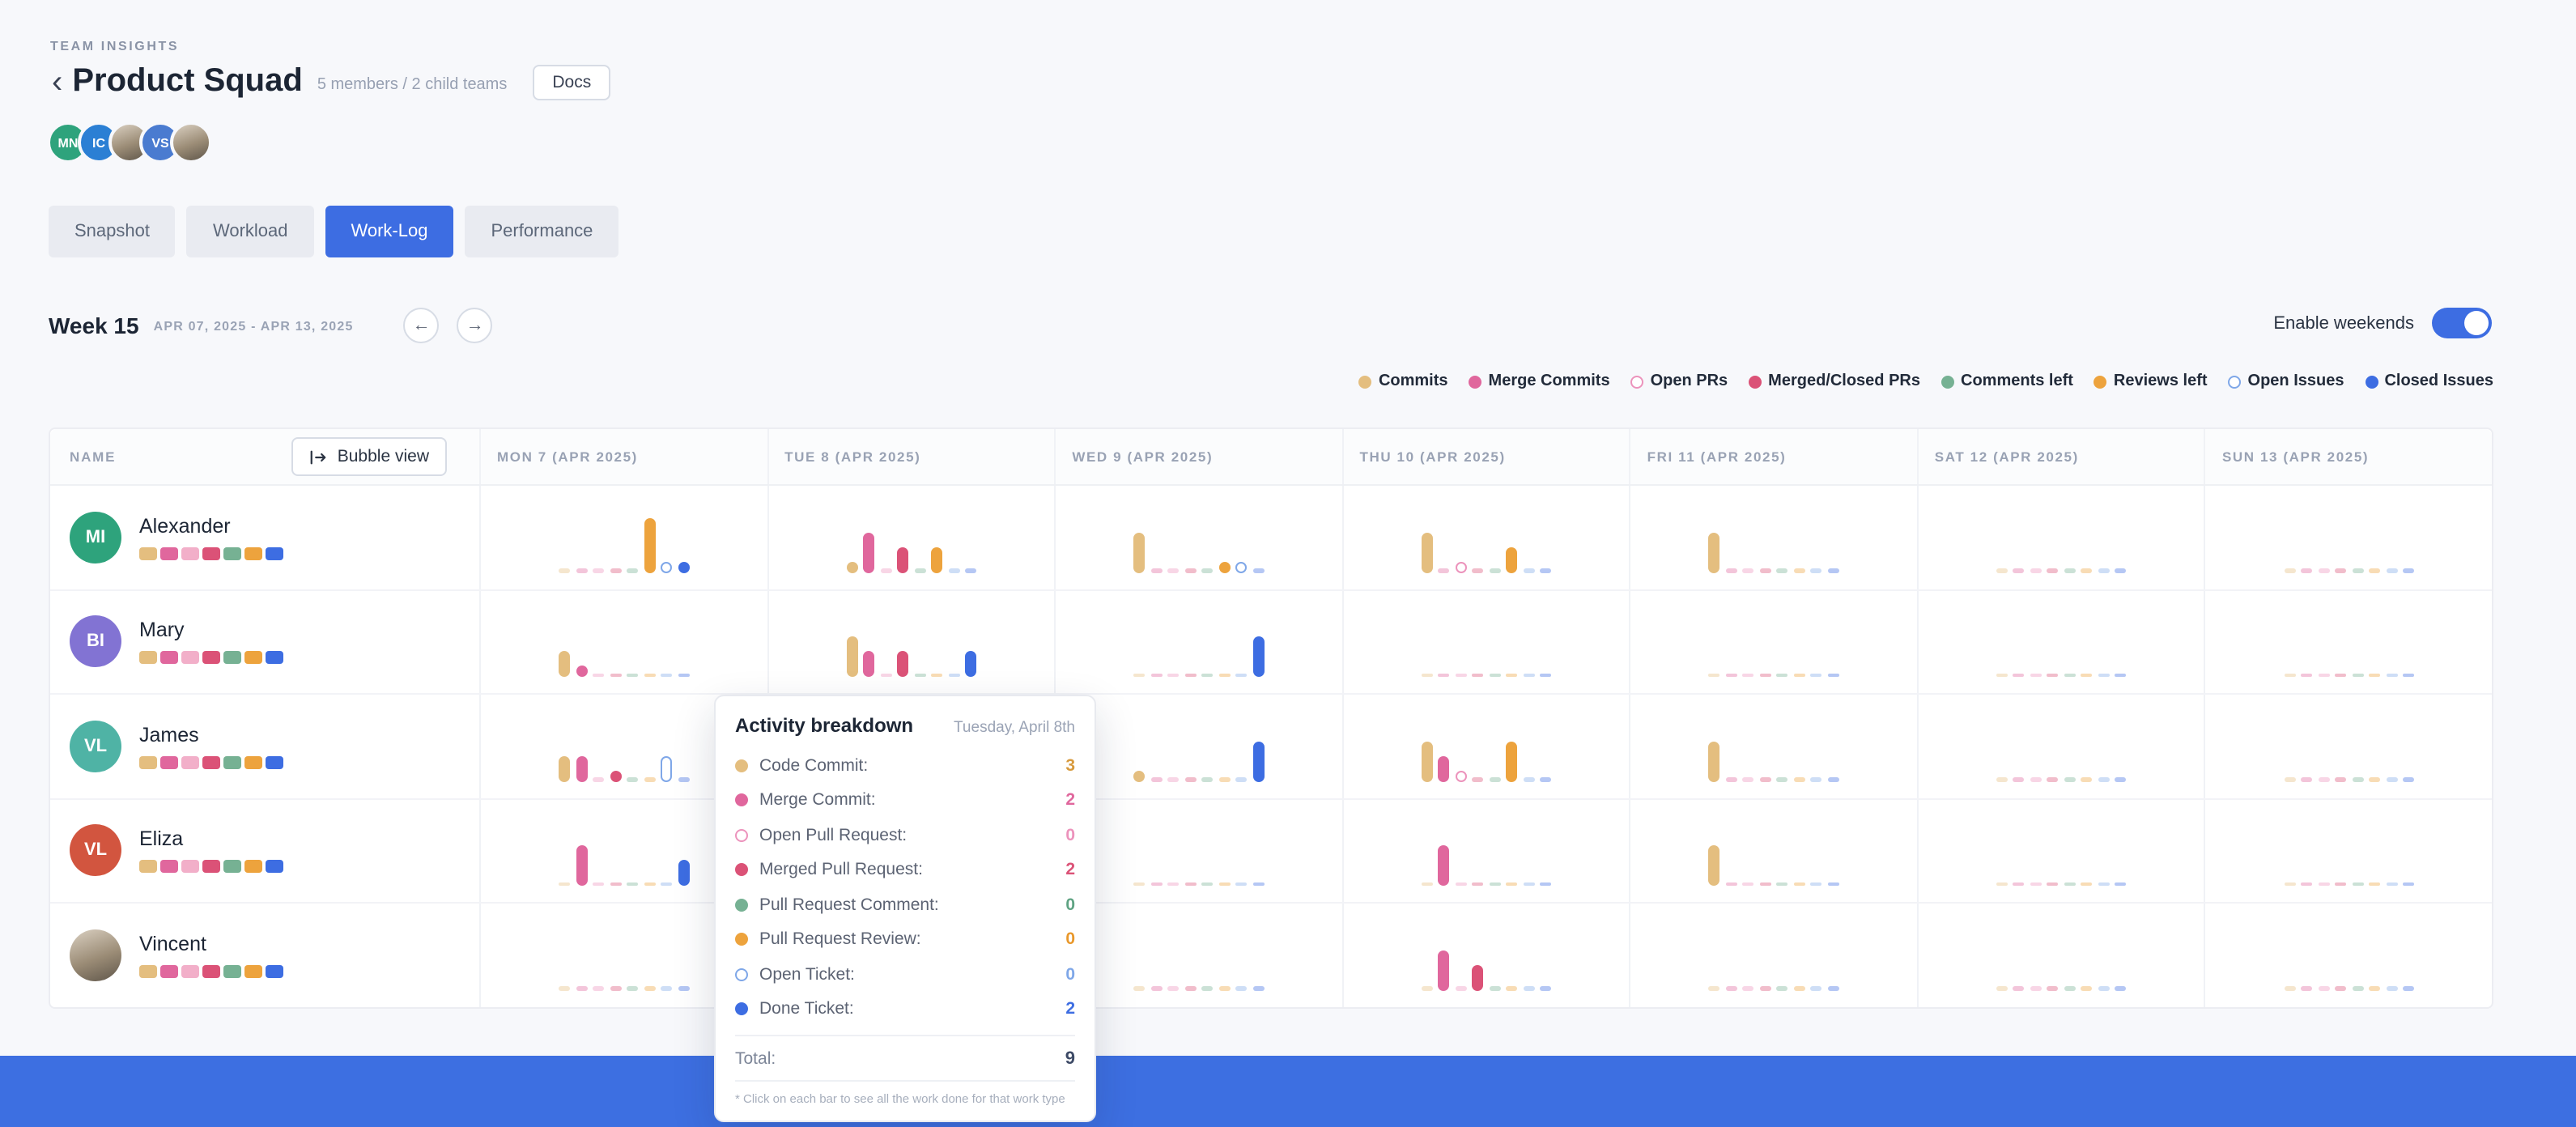 Image resolution: width=2576 pixels, height=1127 pixels. What do you see at coordinates (1271, 851) in the screenshot?
I see `table-row: VL Eliza` at bounding box center [1271, 851].